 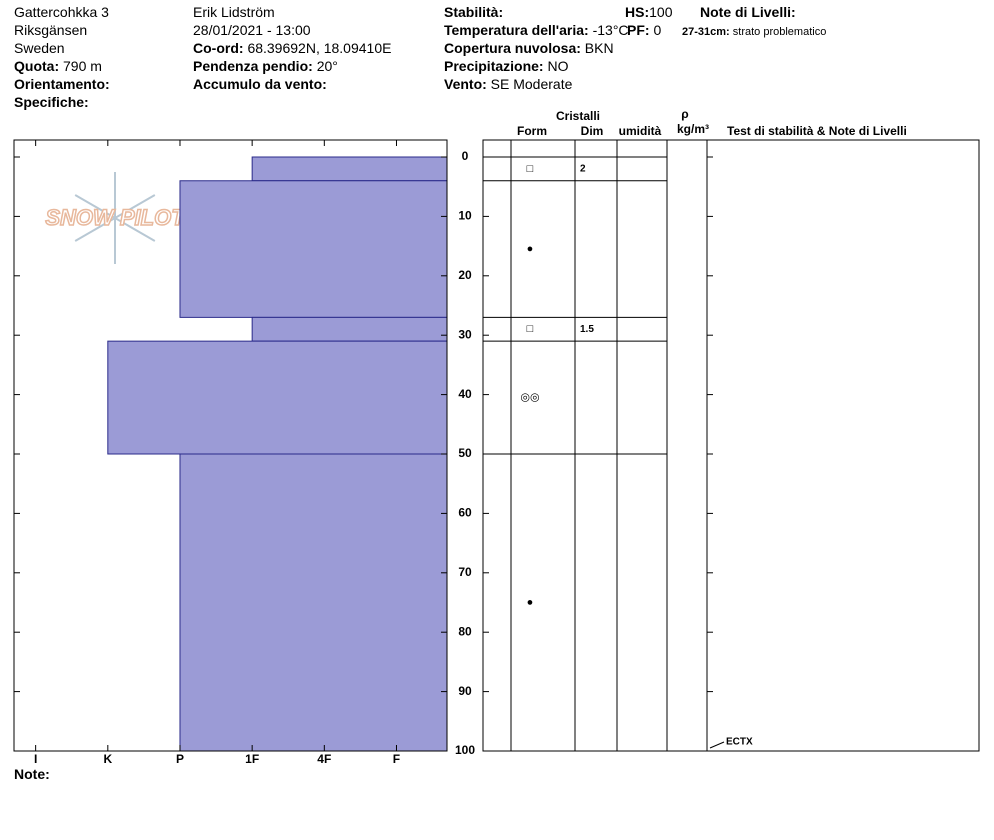 What do you see at coordinates (253, 66) in the screenshot?
I see `label: Pendenza pendio:` at bounding box center [253, 66].